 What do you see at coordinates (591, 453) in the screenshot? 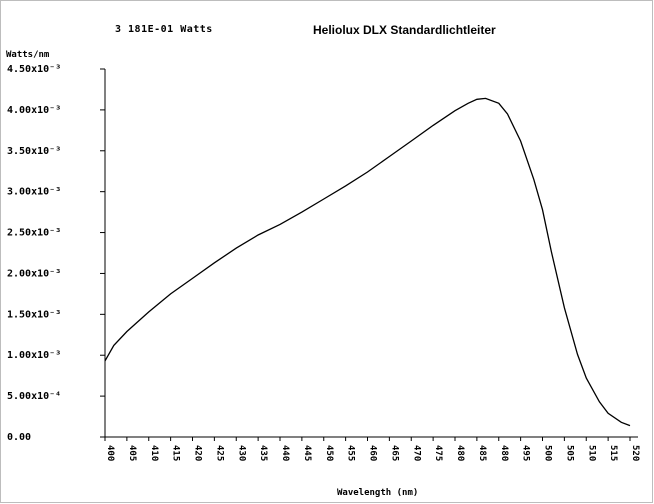
I see `x-tick-label: 510` at bounding box center [591, 453].